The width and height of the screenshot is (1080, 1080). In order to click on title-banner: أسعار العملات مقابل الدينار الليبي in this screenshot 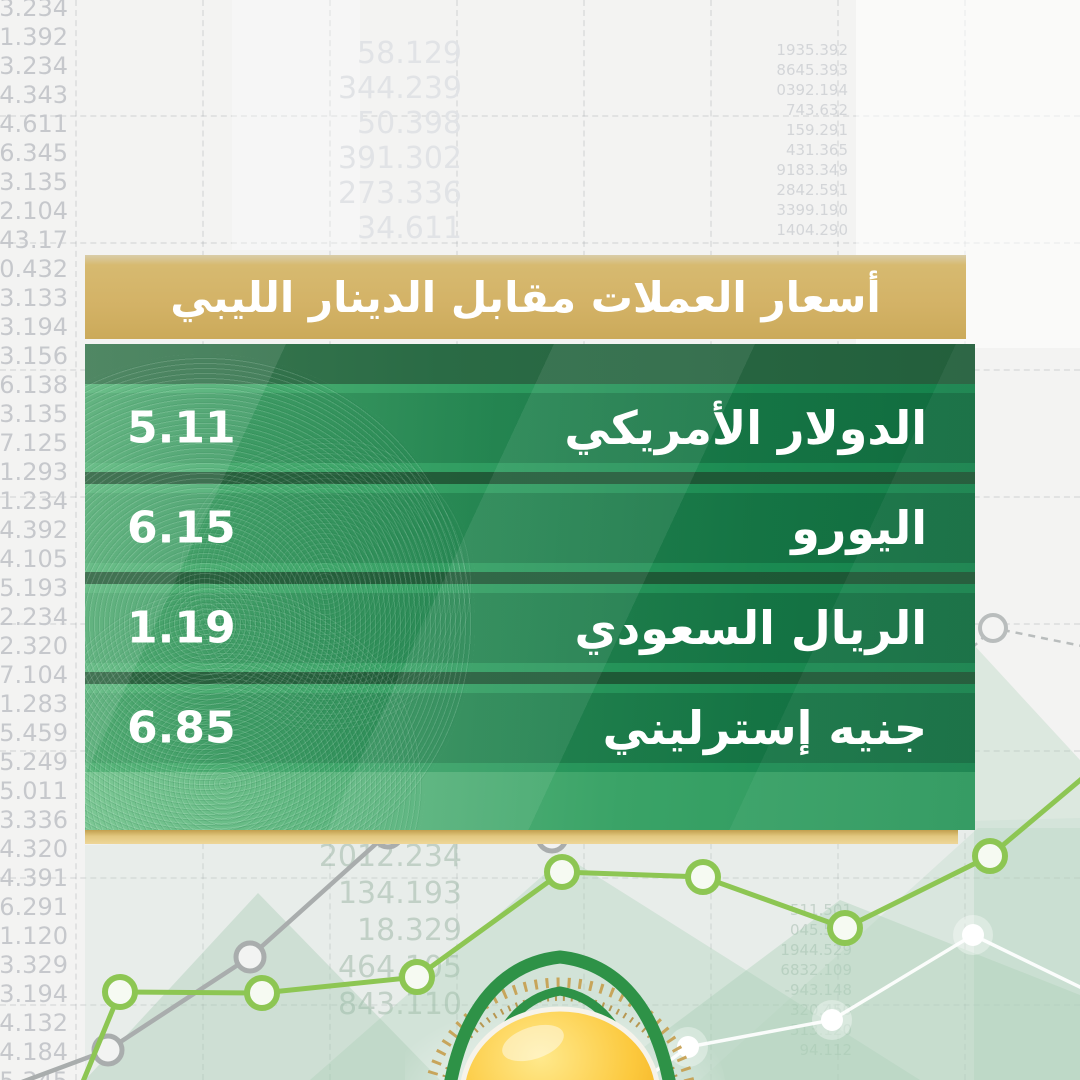, I will do `click(525, 297)`.